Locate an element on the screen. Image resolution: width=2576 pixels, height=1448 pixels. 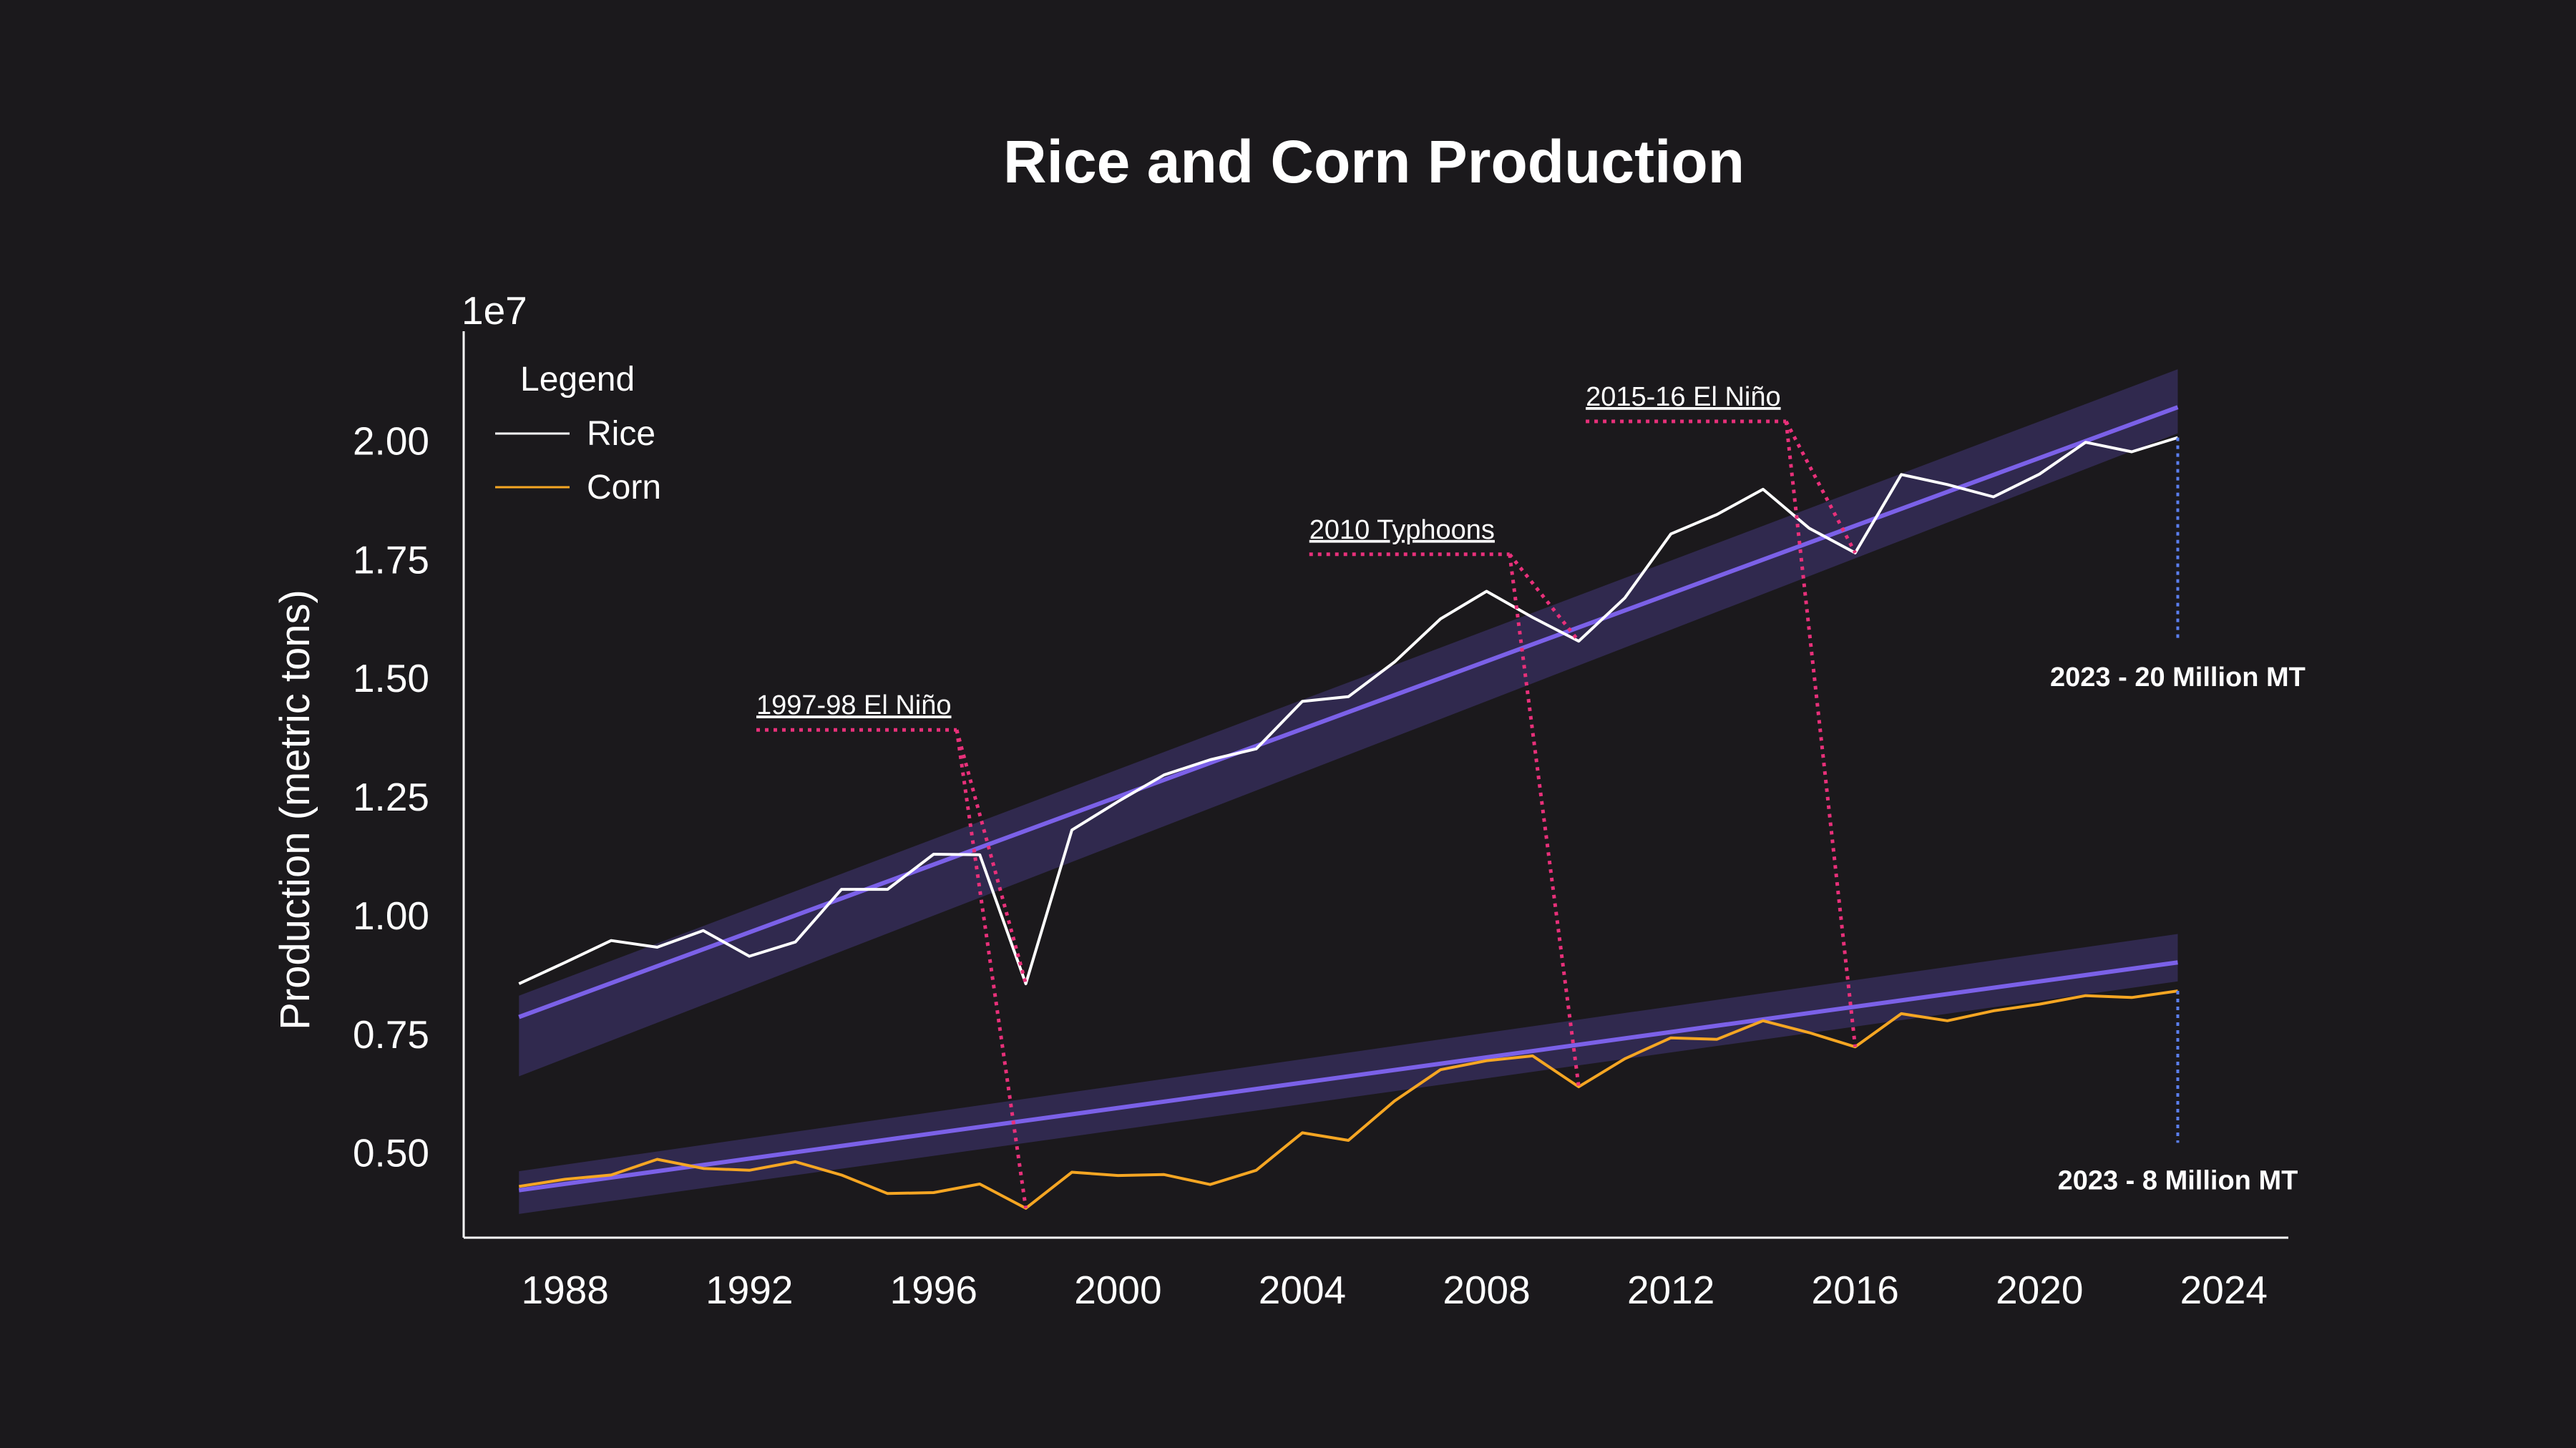
y-tick-label: 1.25 is located at coordinates (391, 797).